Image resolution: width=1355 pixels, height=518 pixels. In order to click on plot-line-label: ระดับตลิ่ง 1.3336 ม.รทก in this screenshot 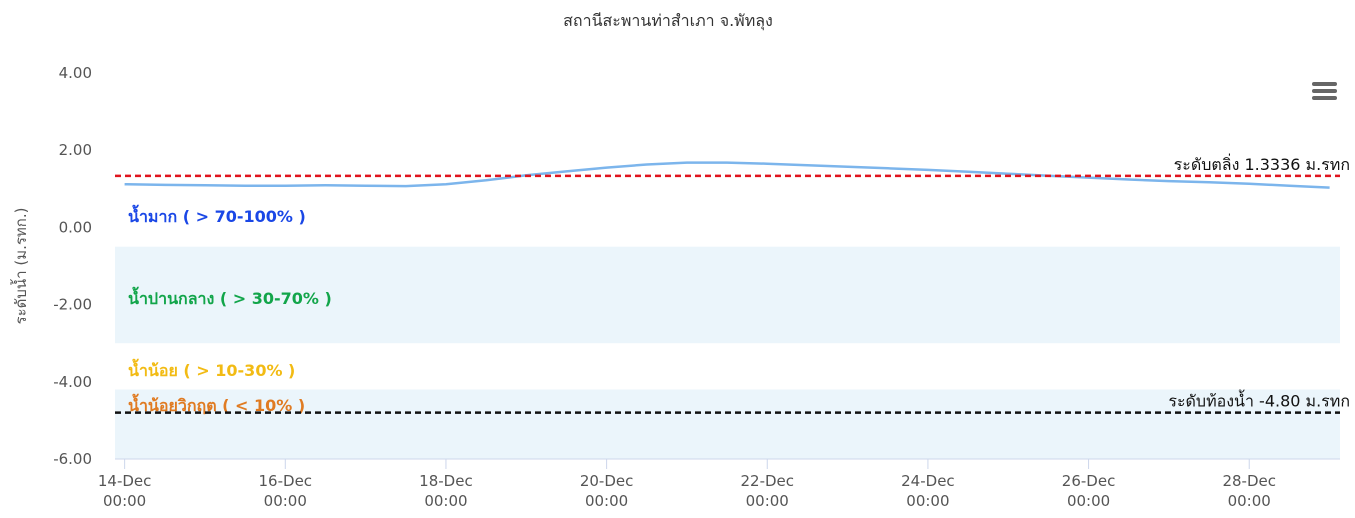, I will do `click(1262, 163)`.